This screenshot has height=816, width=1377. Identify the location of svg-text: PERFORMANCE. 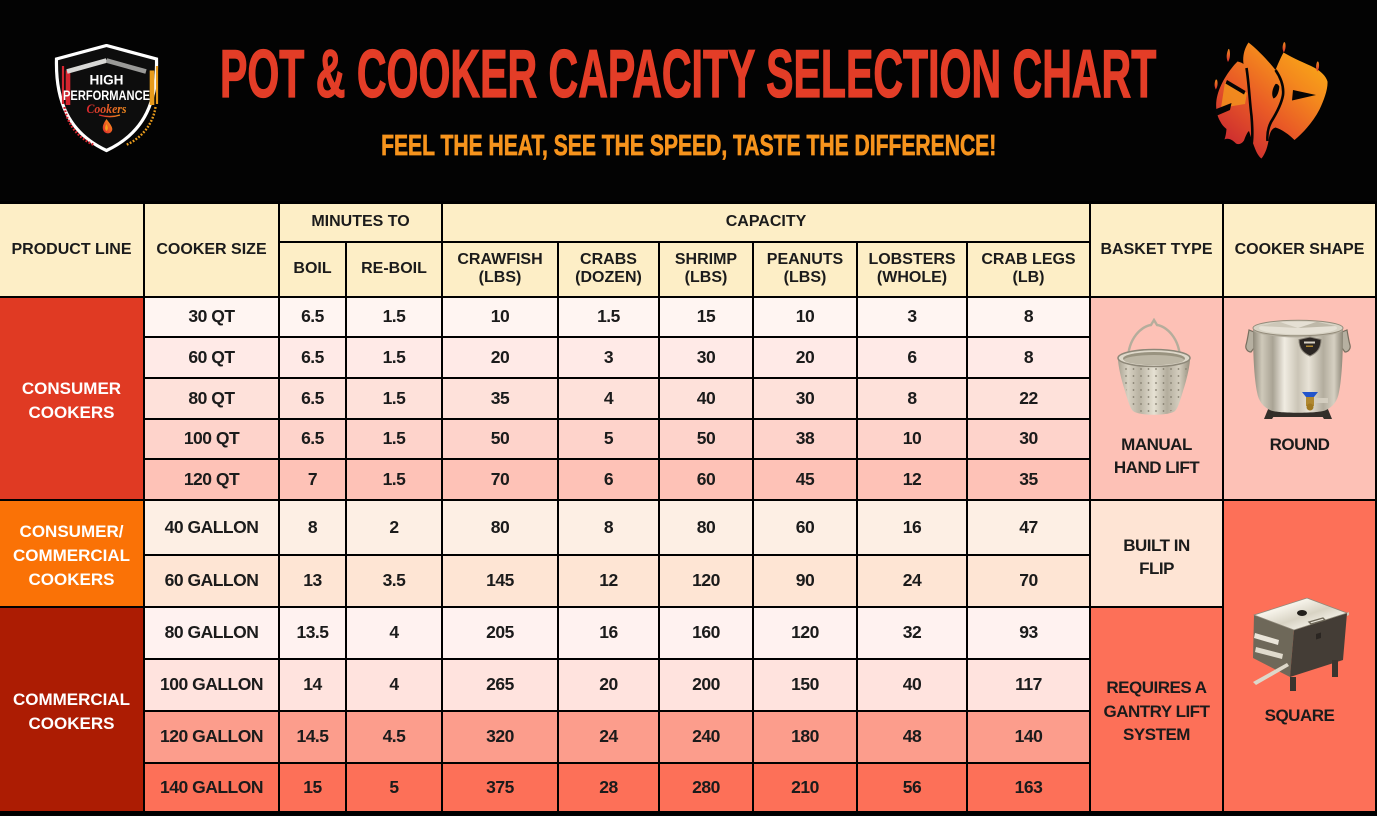
(106, 95).